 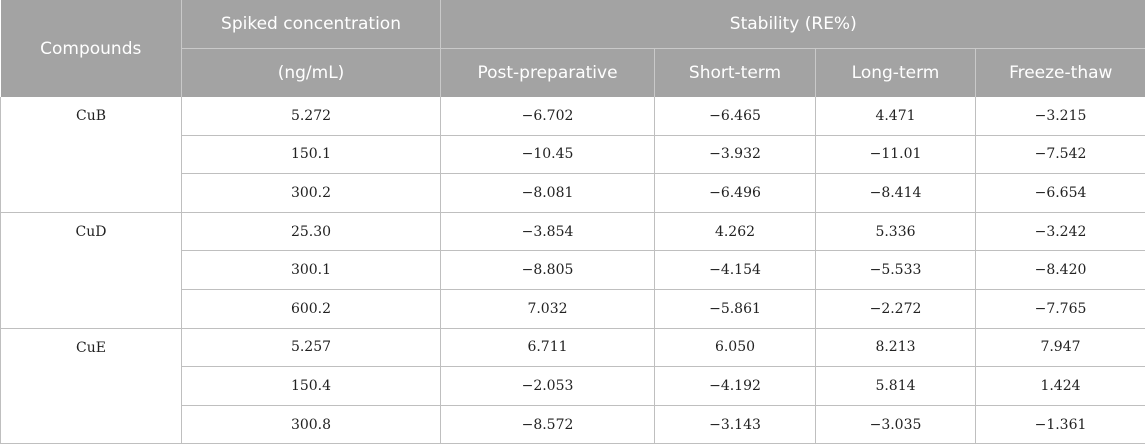 I want to click on freeze-thaw-cell: −7.765, so click(x=1060, y=308).